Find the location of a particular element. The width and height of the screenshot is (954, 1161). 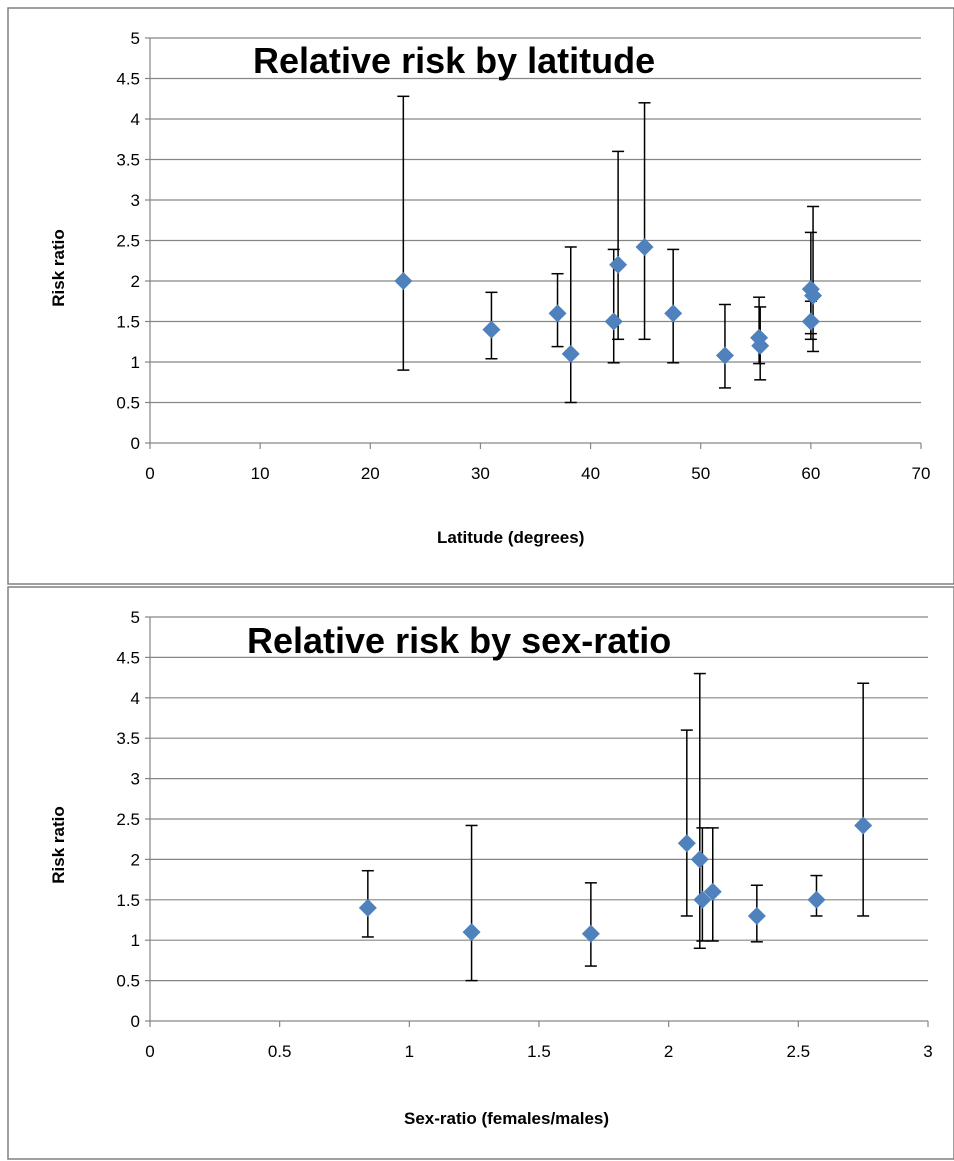

x-tick-label: 30 is located at coordinates (480, 473).